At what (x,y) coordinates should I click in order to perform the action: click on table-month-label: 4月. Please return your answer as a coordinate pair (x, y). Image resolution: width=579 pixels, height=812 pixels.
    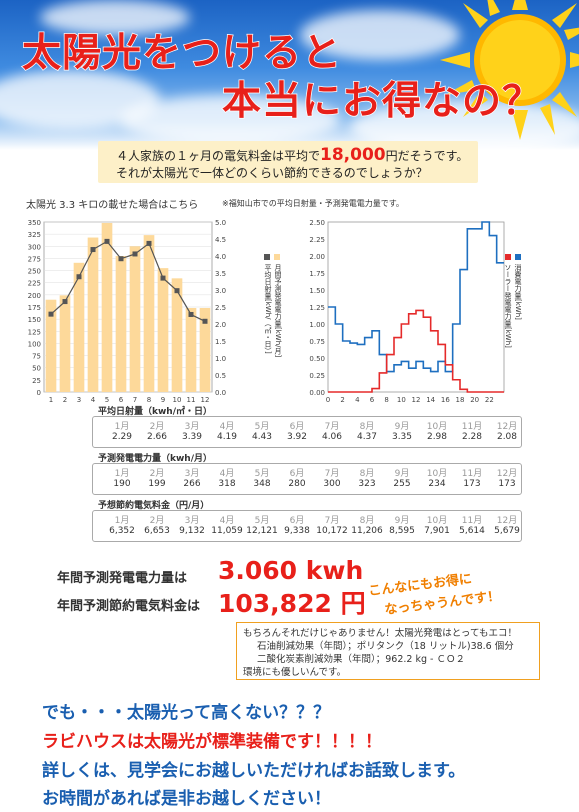
    Looking at the image, I should click on (227, 521).